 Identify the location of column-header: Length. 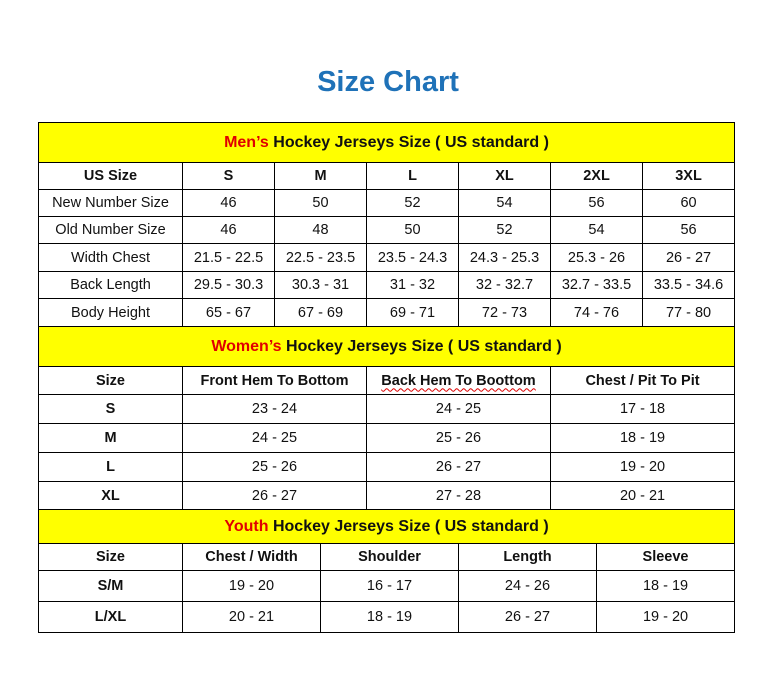
(527, 557).